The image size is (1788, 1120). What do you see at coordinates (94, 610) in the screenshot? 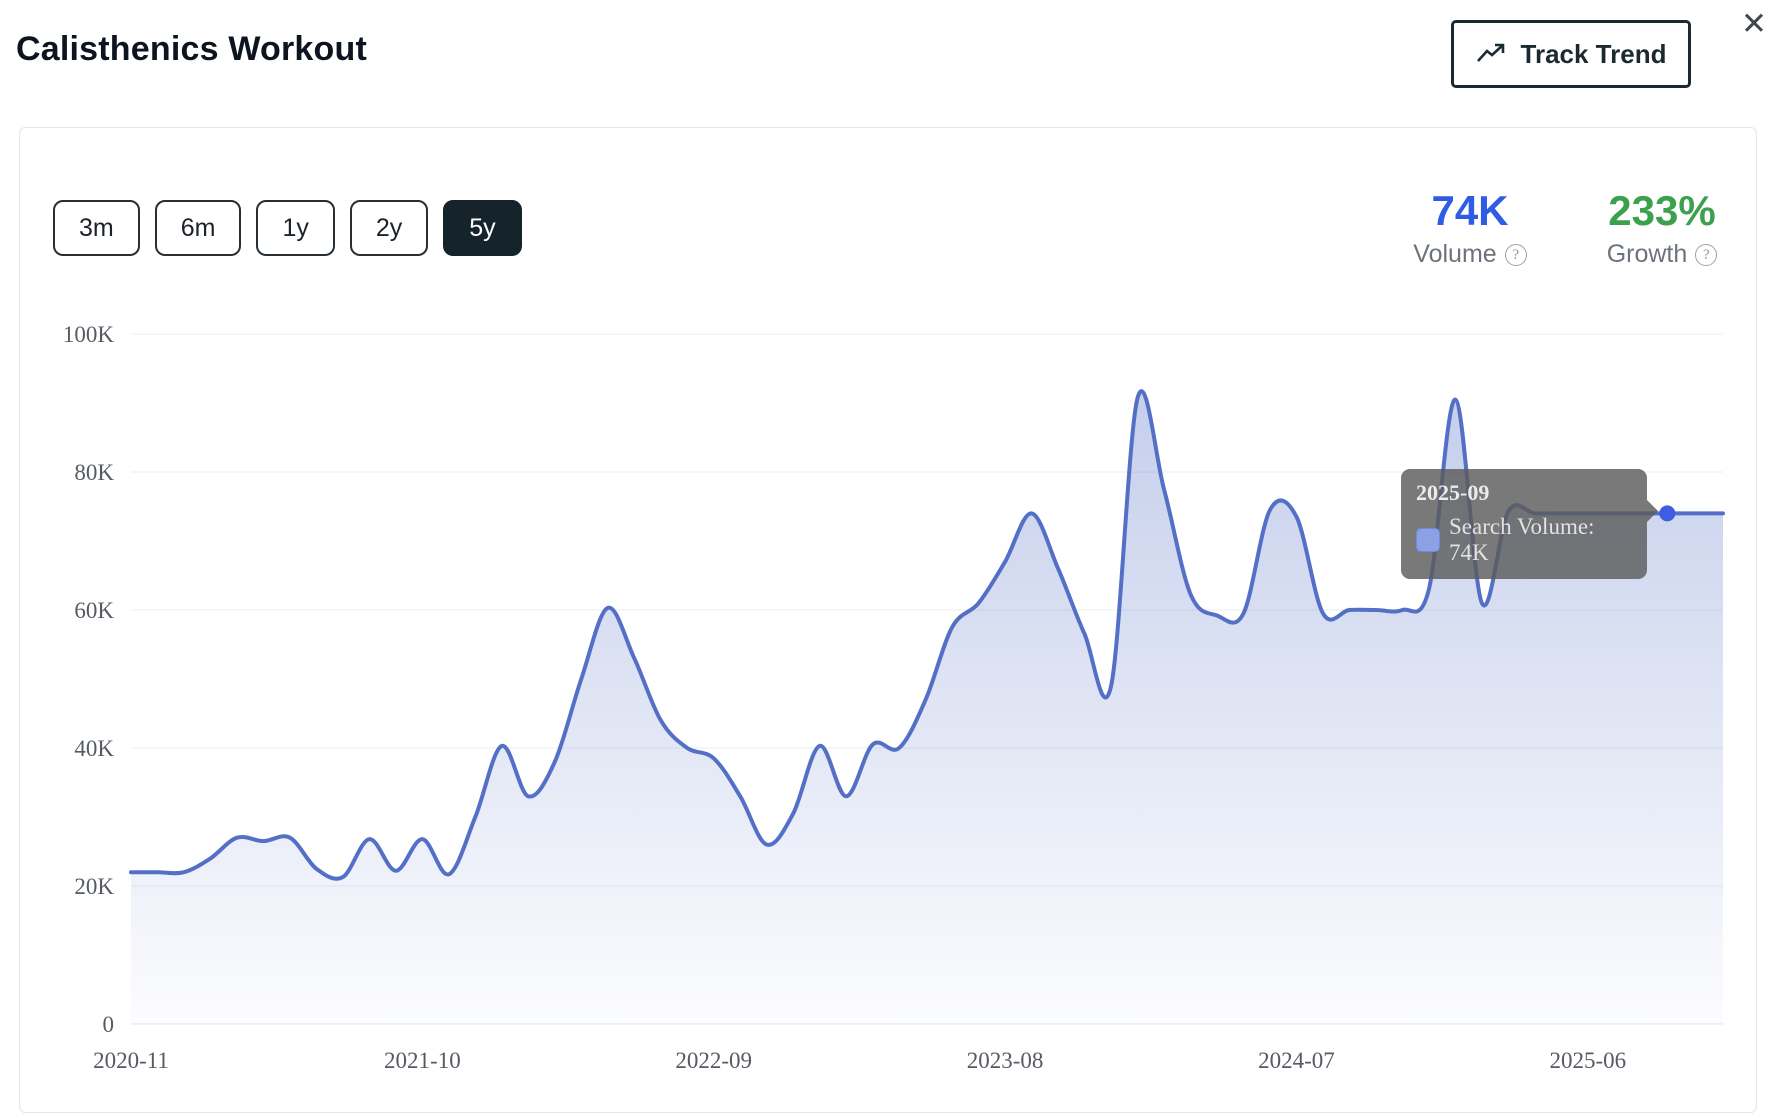
I see `y-axis-label-60K: 60K` at bounding box center [94, 610].